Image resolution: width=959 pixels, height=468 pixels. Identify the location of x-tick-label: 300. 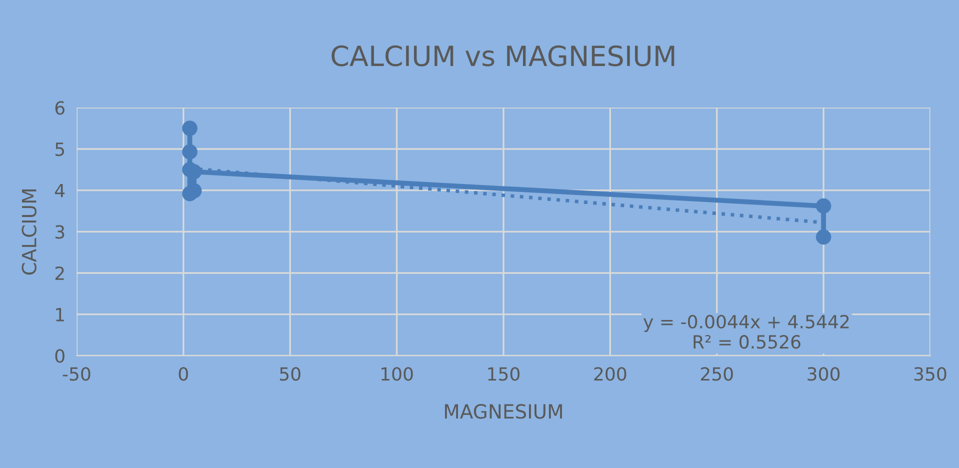
(824, 374).